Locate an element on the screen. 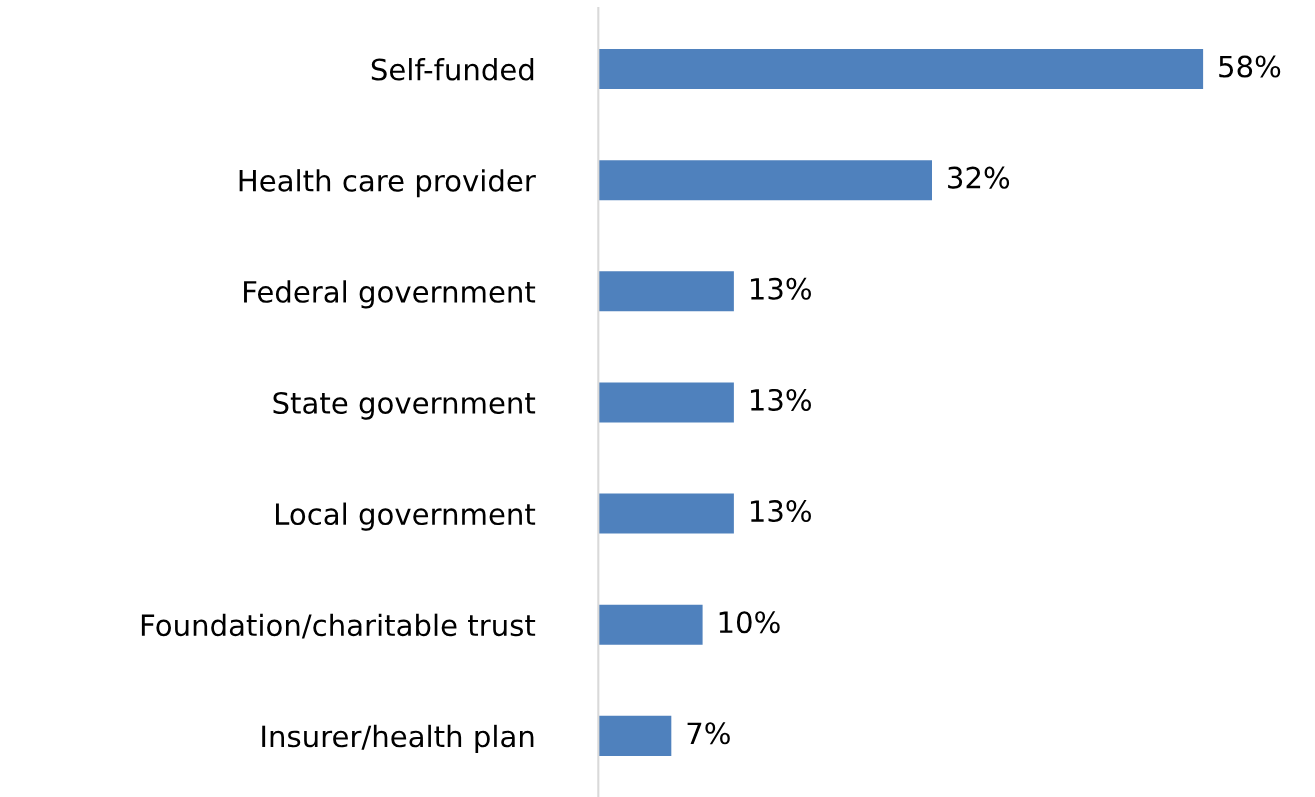 This screenshot has width=1315, height=797. data-label: 7% is located at coordinates (708, 733).